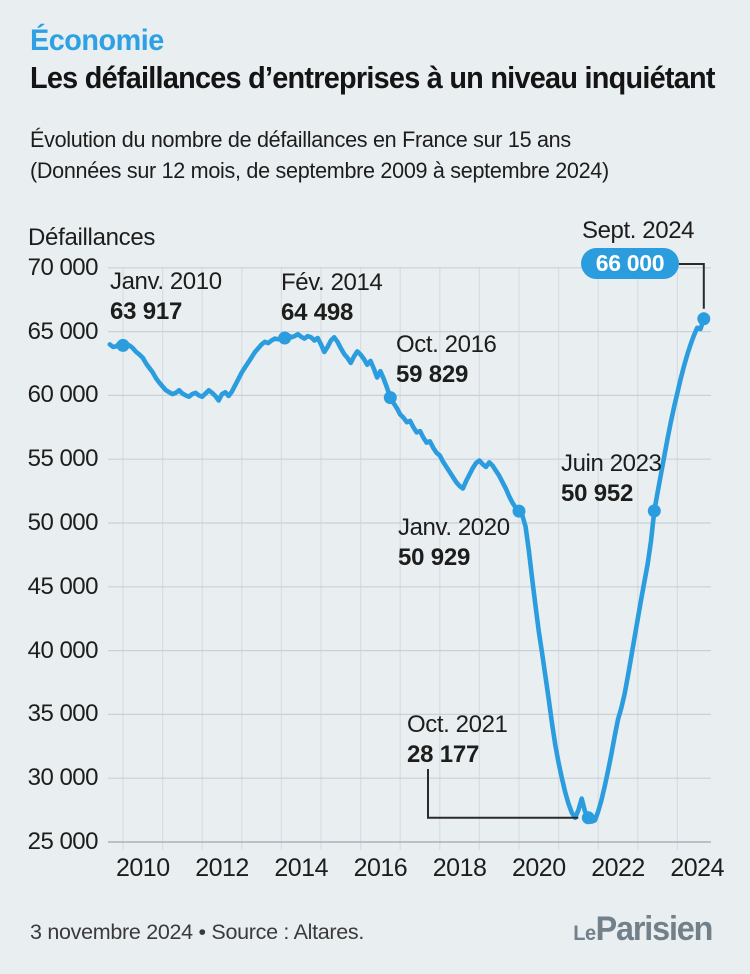  I want to click on logo-parisien: Parisien, so click(654, 929).